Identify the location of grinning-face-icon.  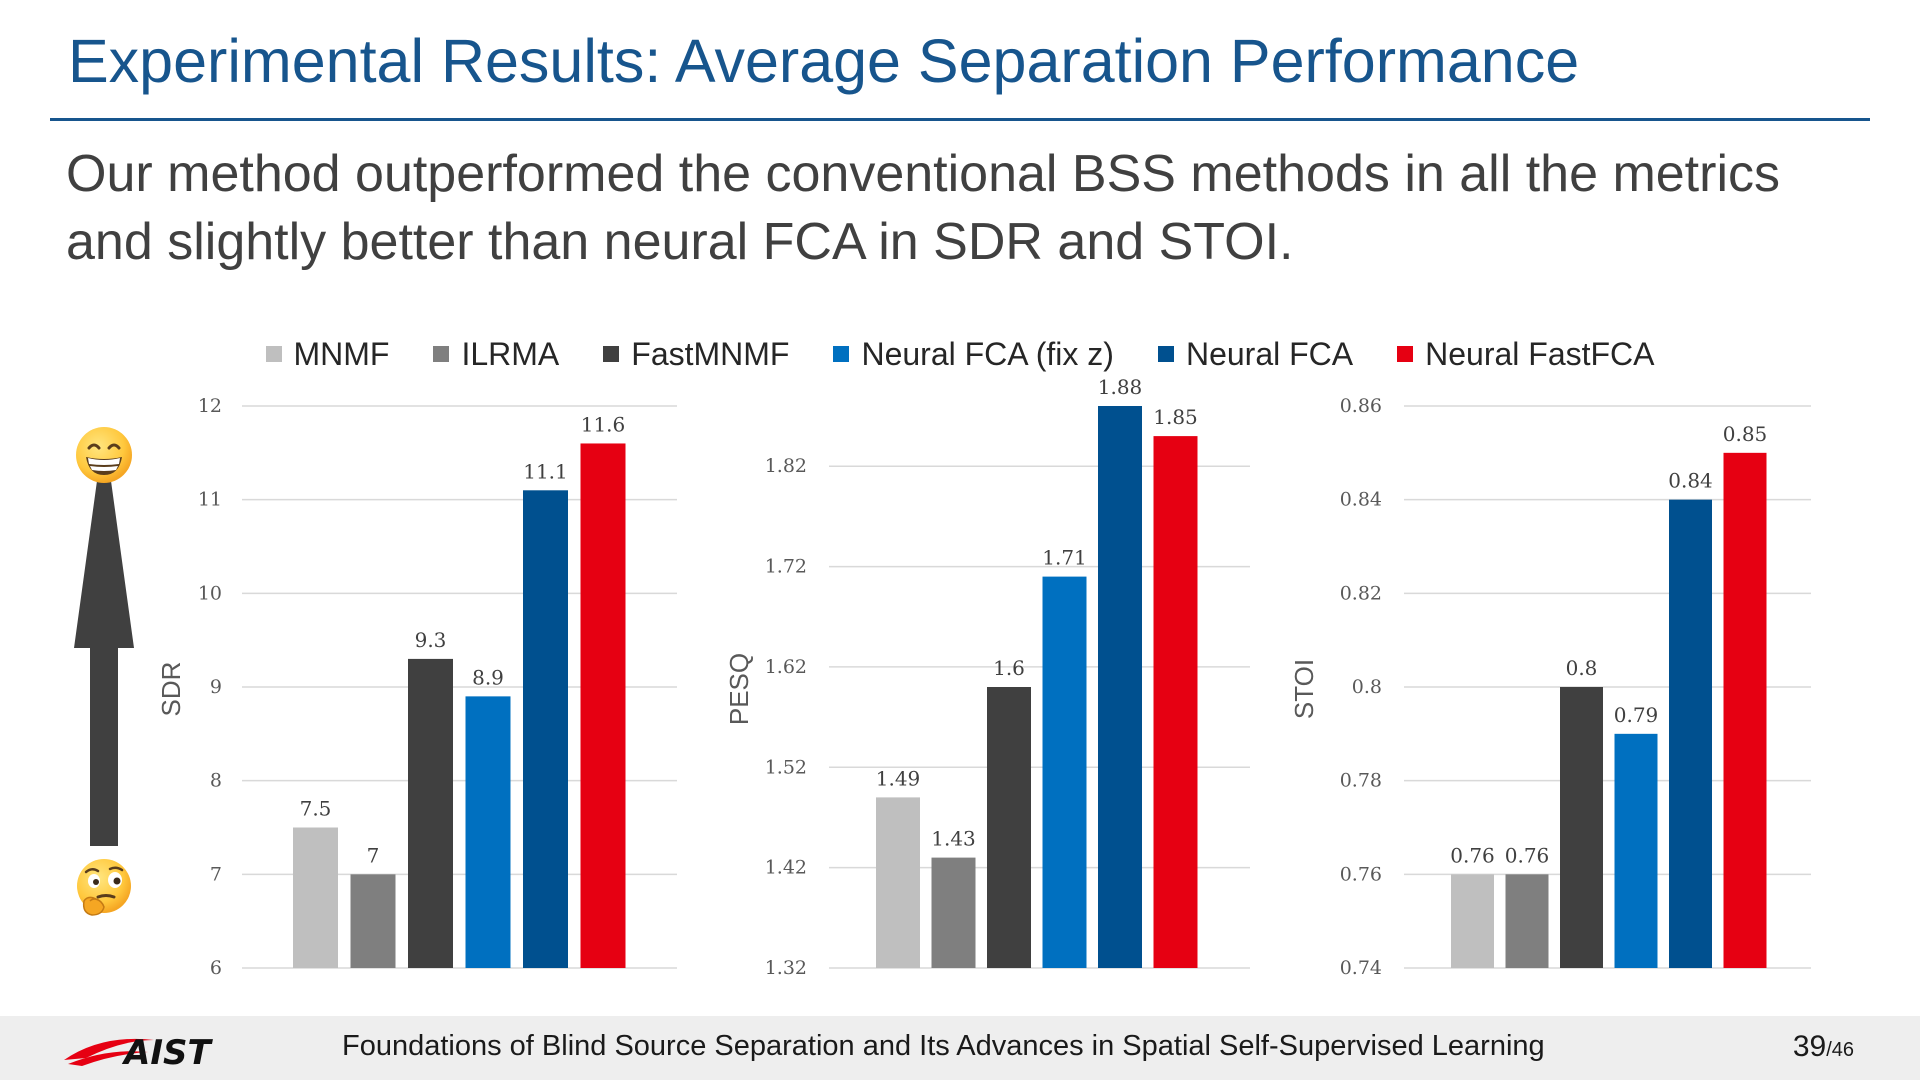
(104, 455).